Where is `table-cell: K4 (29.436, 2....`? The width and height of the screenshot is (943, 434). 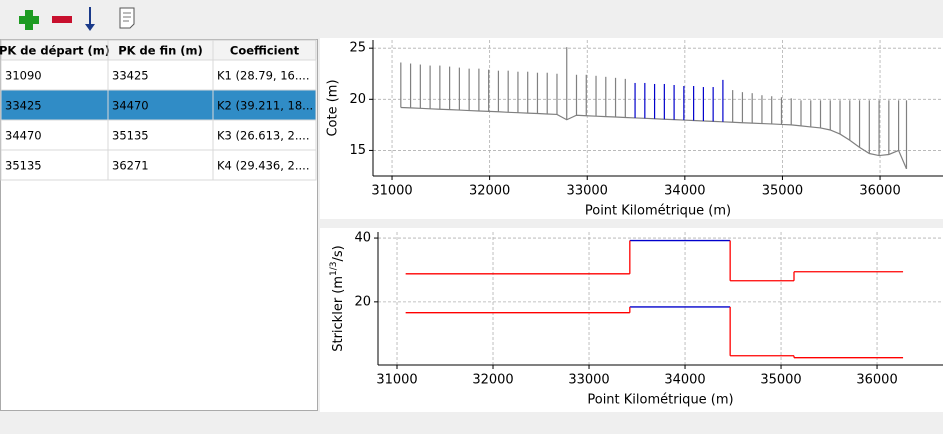 table-cell: K4 (29.436, 2.... is located at coordinates (263, 166).